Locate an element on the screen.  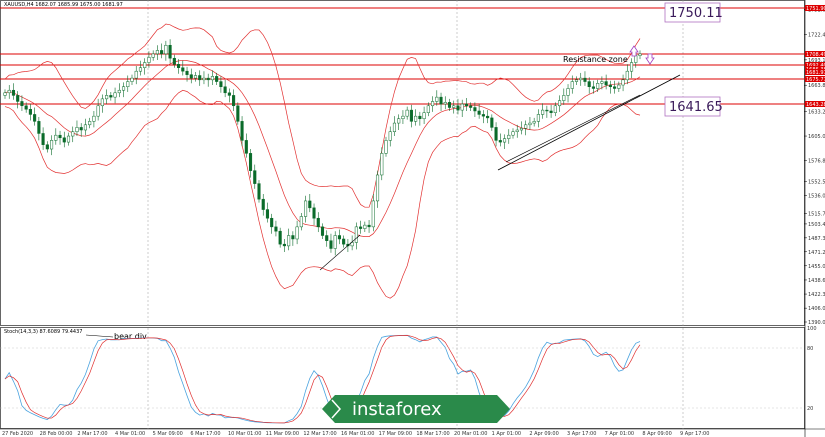
y-tick-label: 1605.00 is located at coordinates (816, 137).